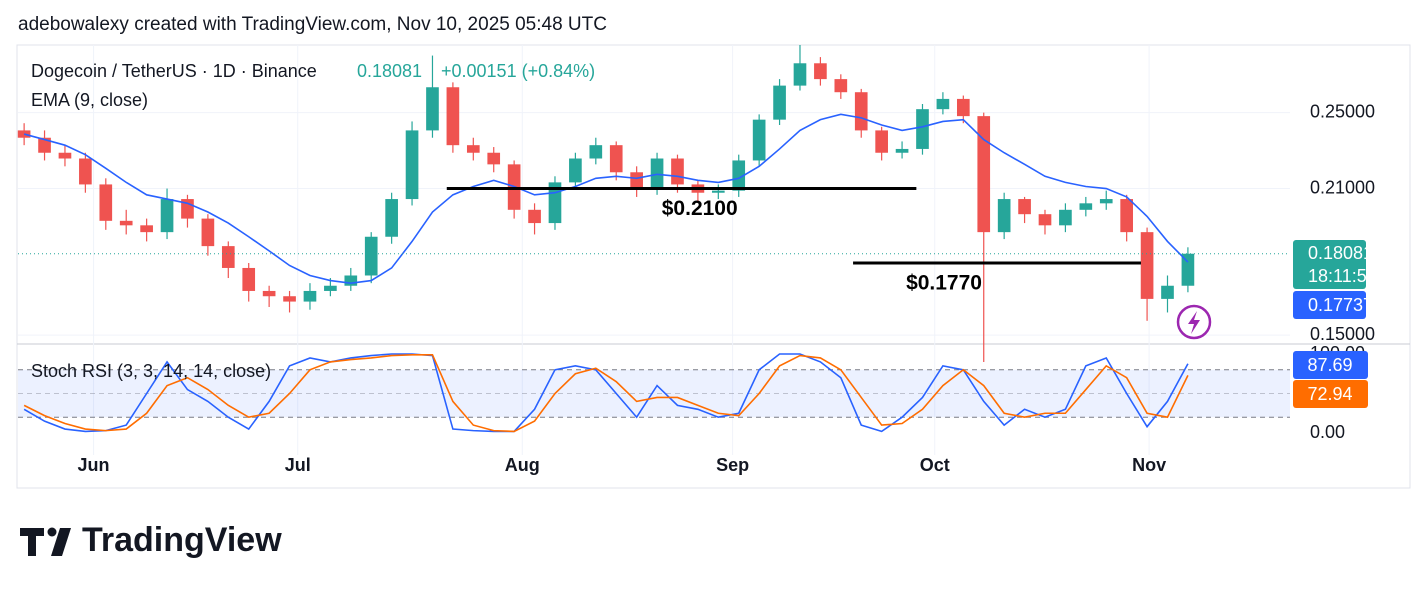 This screenshot has width=1428, height=591. I want to click on ema-box, so click(1329, 305).